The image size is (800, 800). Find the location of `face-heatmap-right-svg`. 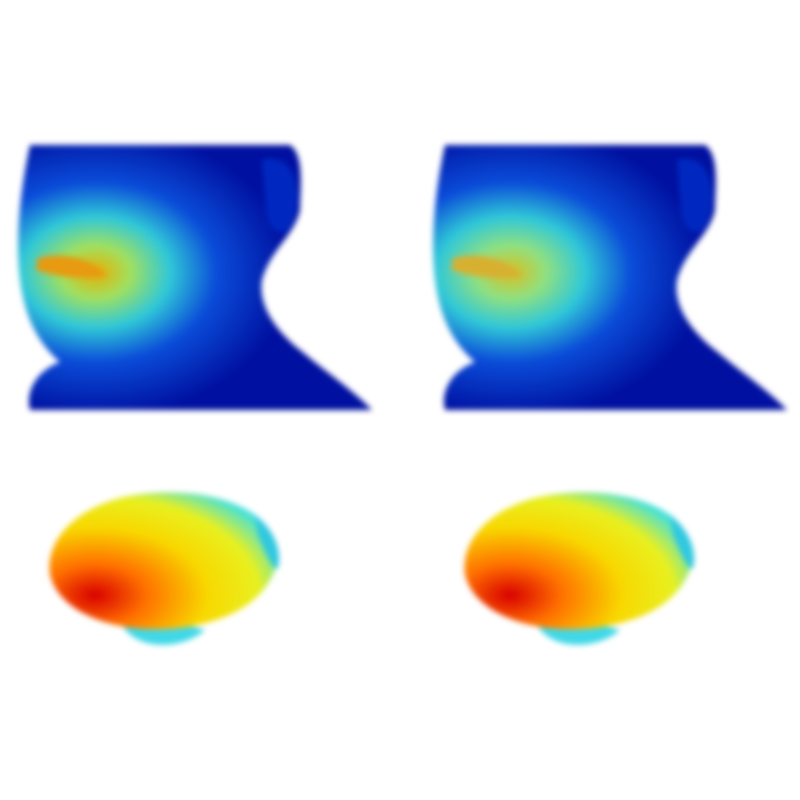

face-heatmap-right-svg is located at coordinates (610, 277).